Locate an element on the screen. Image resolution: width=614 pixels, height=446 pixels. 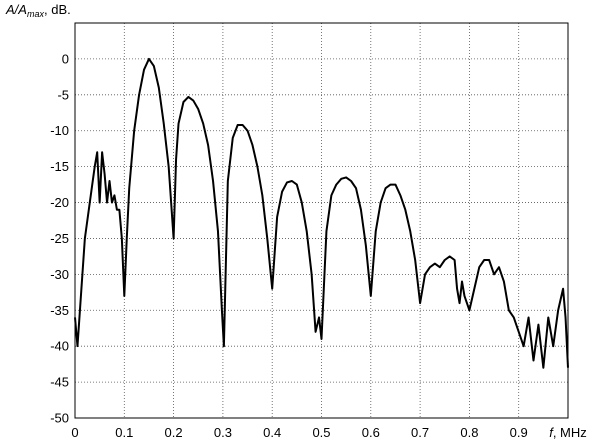
x-label-main: f is located at coordinates (551, 432).